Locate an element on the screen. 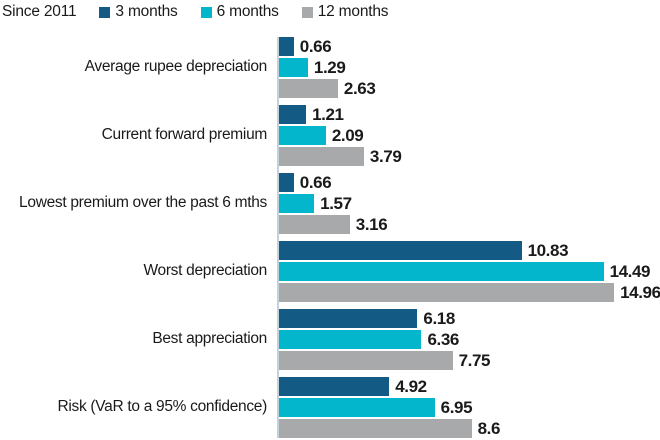  value-label: 10.83 is located at coordinates (548, 250).